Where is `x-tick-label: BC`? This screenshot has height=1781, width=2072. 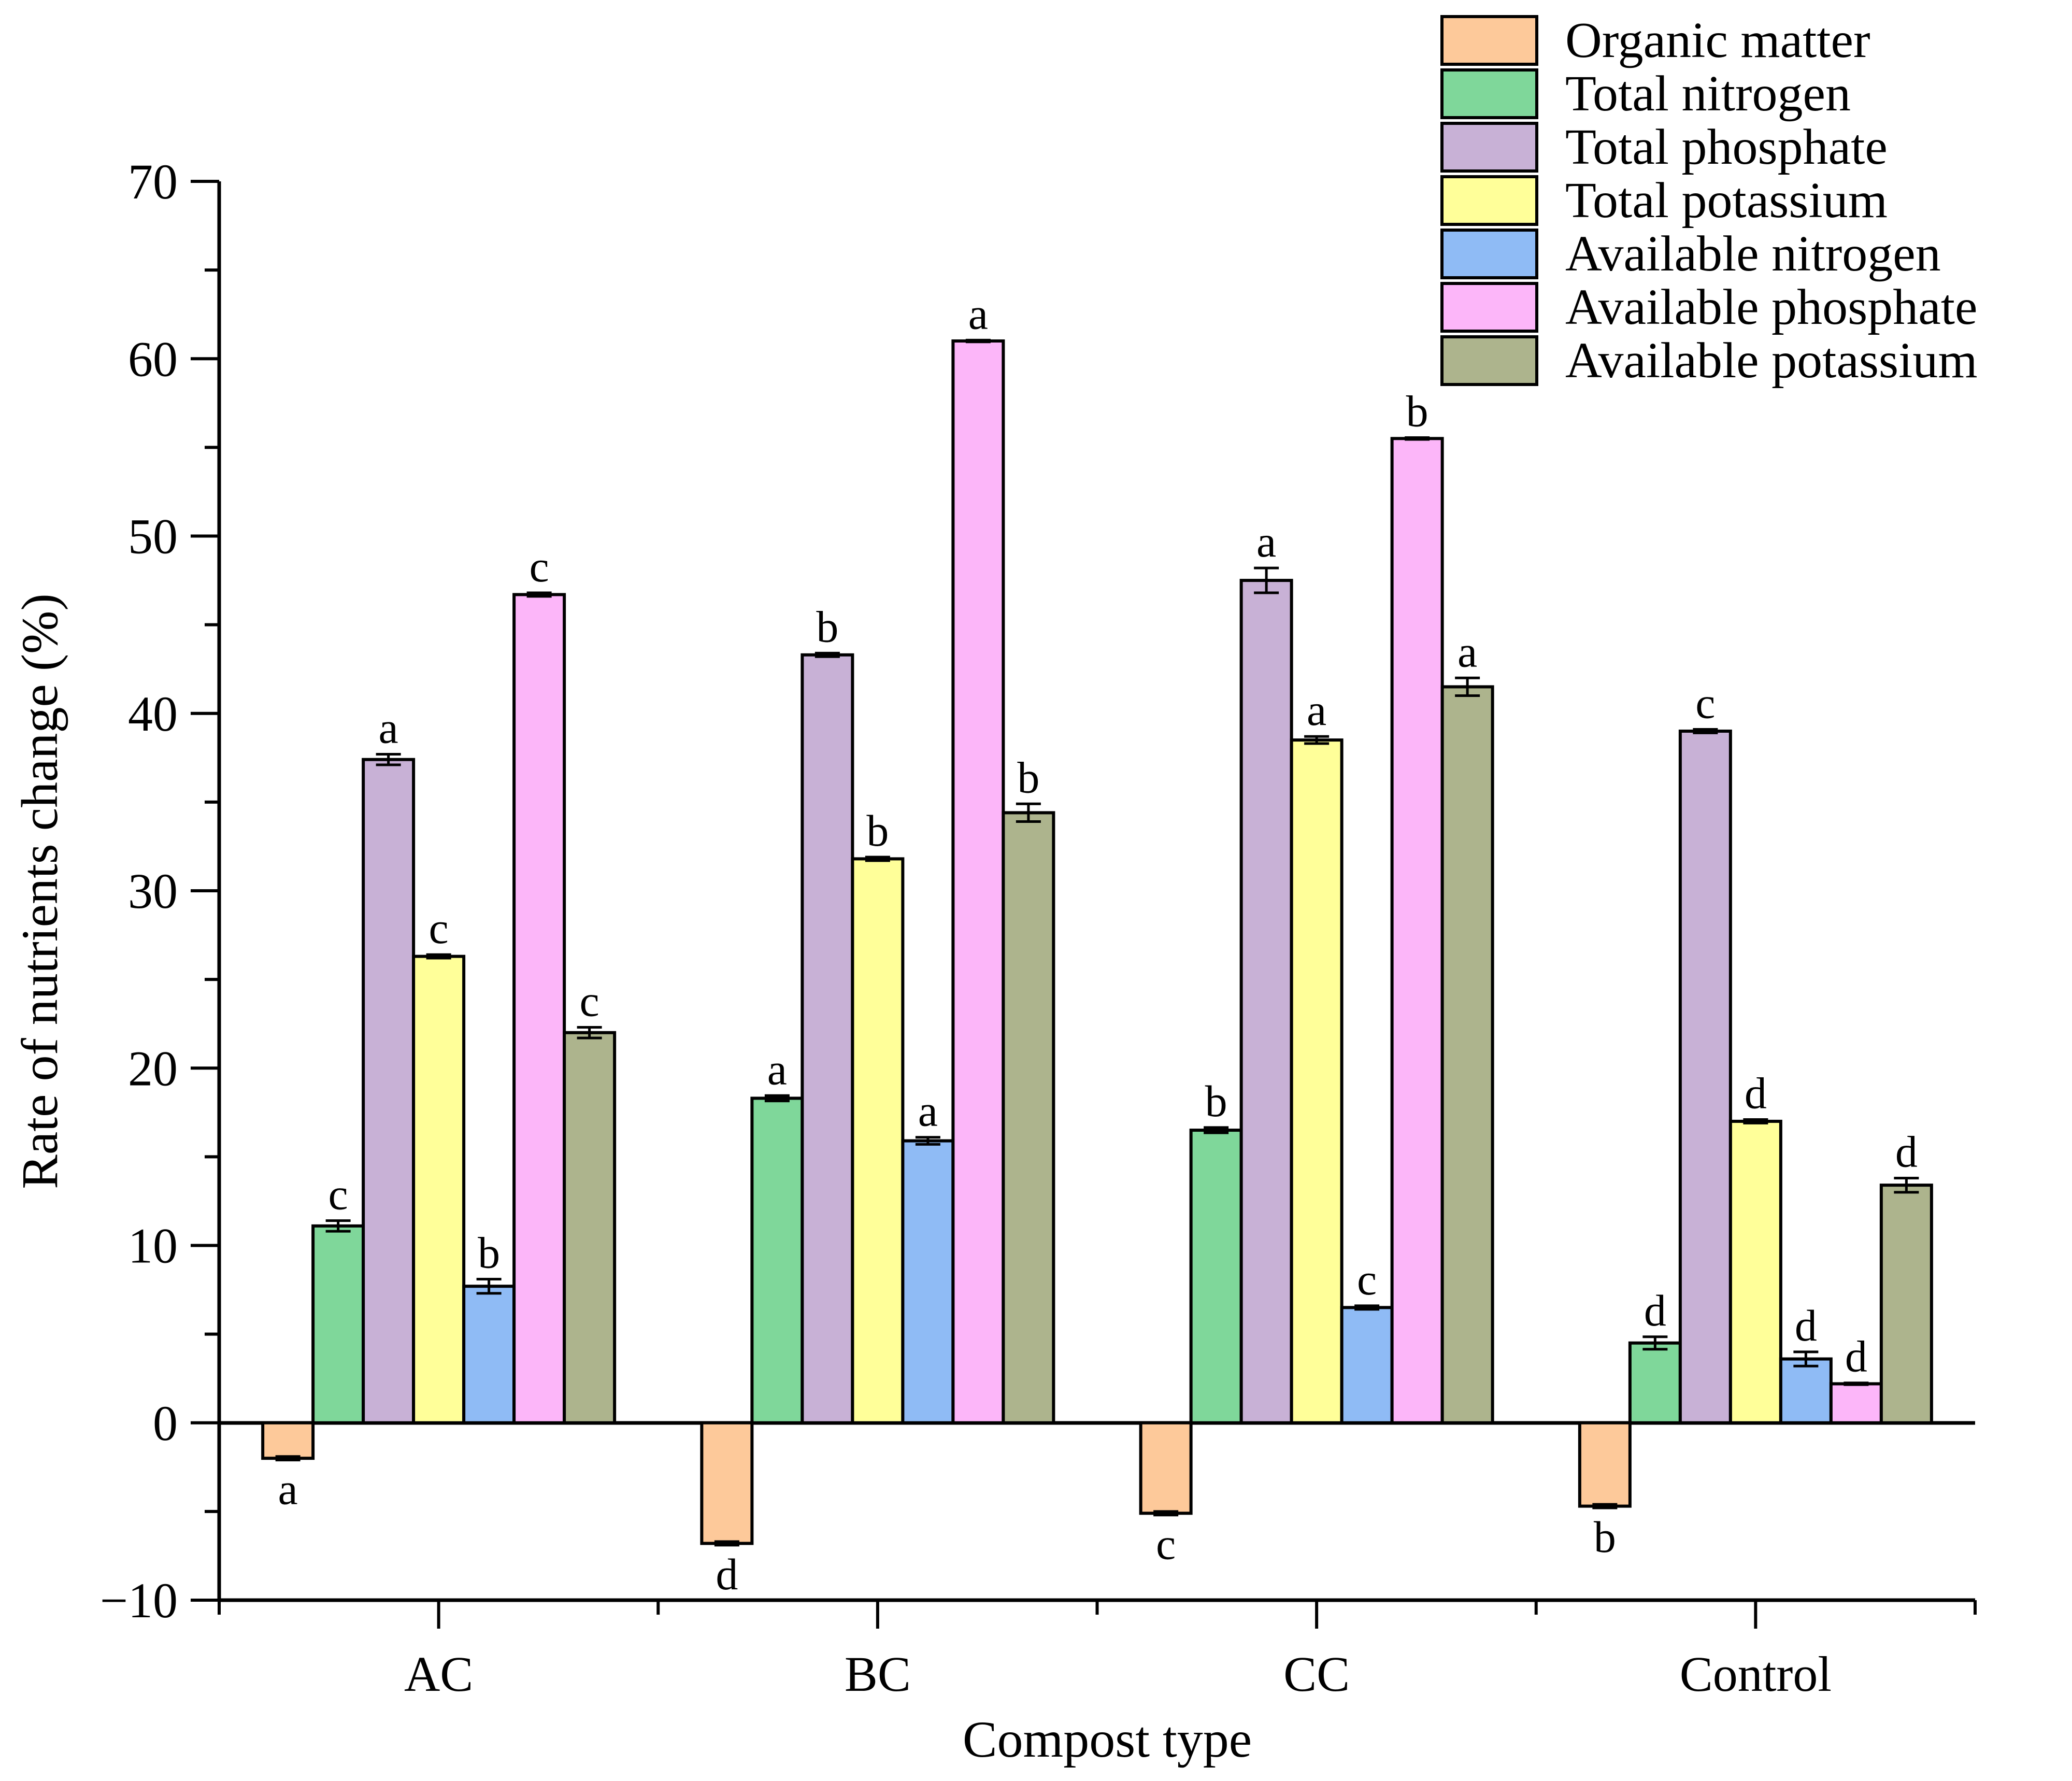
x-tick-label: BC is located at coordinates (878, 1674).